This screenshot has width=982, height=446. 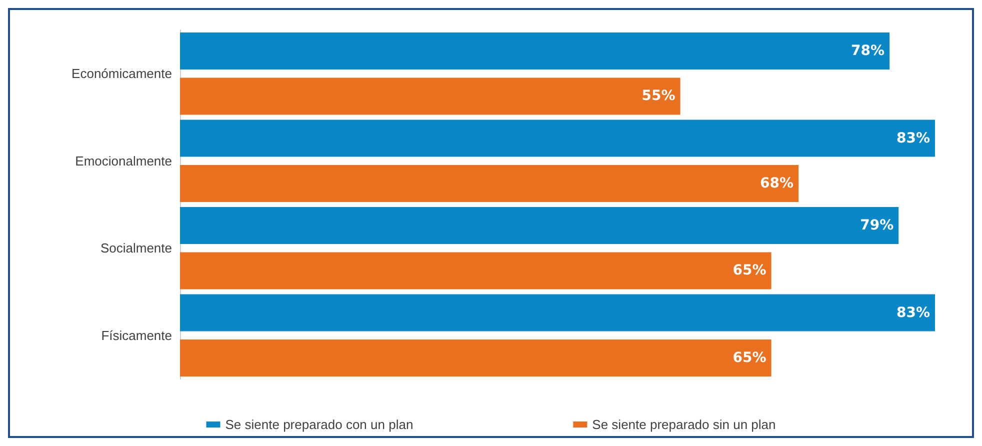 I want to click on data-label: 55%, so click(x=659, y=96).